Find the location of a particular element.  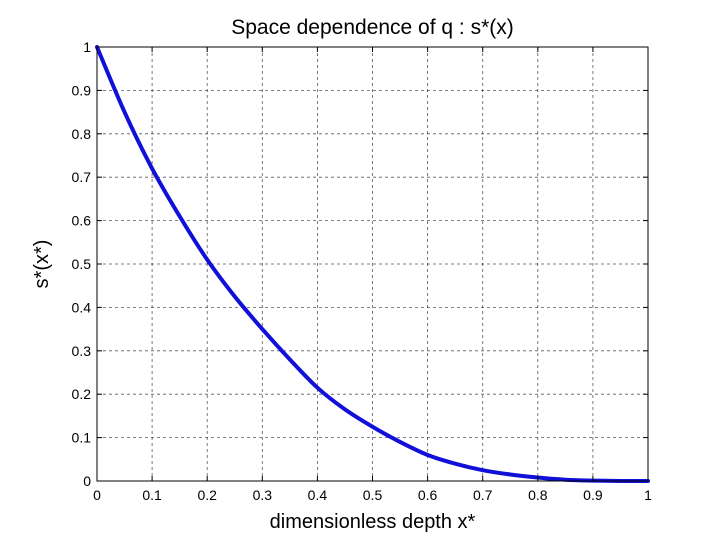

x-tick-label: 0.9 is located at coordinates (593, 495).